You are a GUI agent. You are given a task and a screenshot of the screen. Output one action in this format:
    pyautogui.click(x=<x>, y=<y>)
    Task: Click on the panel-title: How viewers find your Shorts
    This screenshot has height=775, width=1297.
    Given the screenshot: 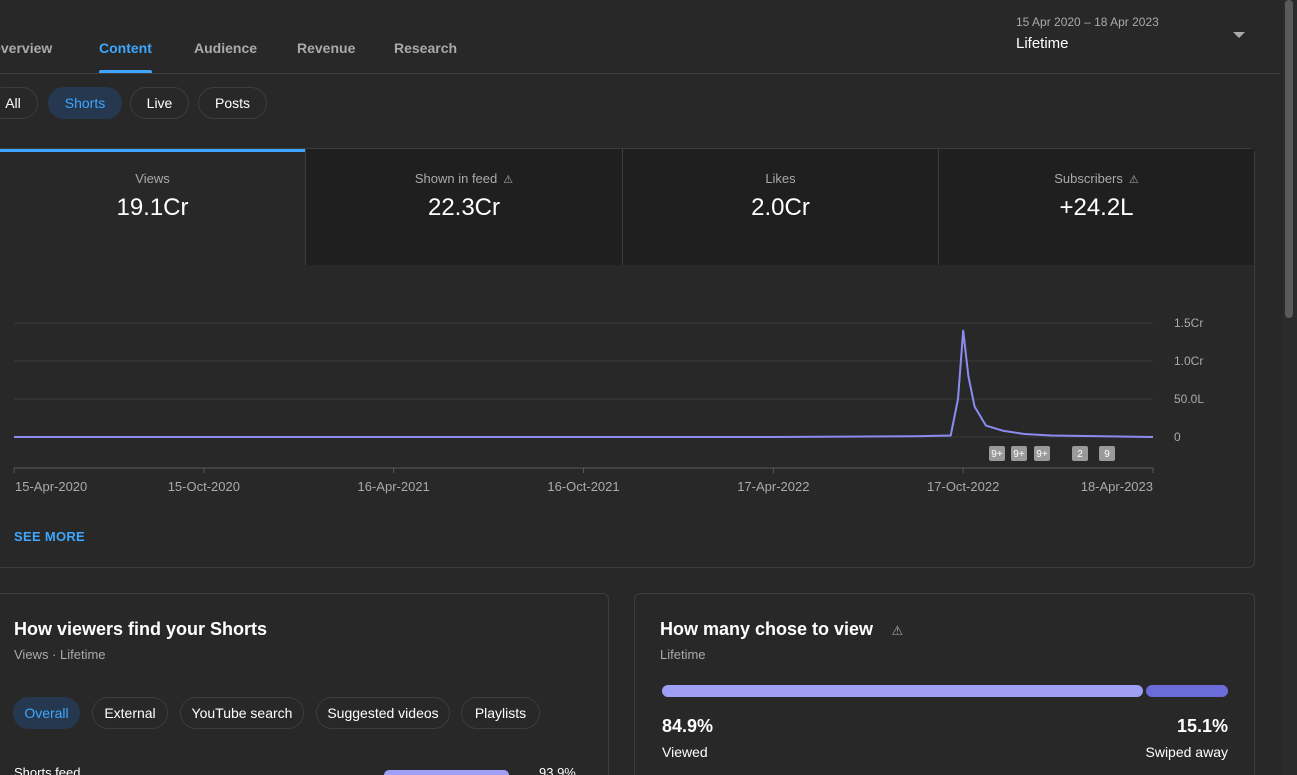 What is the action you would take?
    pyautogui.click(x=141, y=629)
    